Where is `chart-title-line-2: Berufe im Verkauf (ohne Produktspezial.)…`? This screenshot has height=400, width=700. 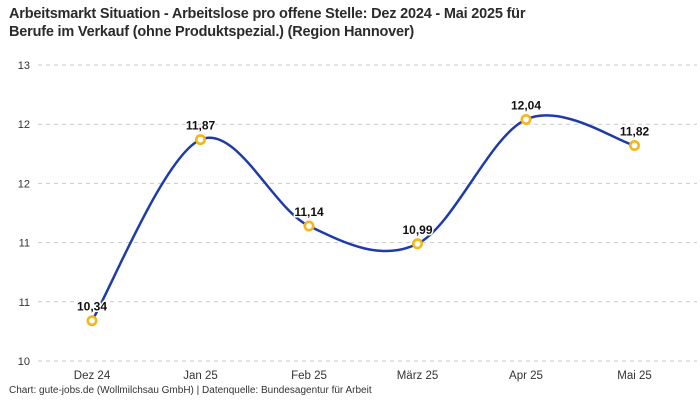
chart-title-line-2: Berufe im Verkauf (ohne Produktspezial.)… is located at coordinates (211, 32).